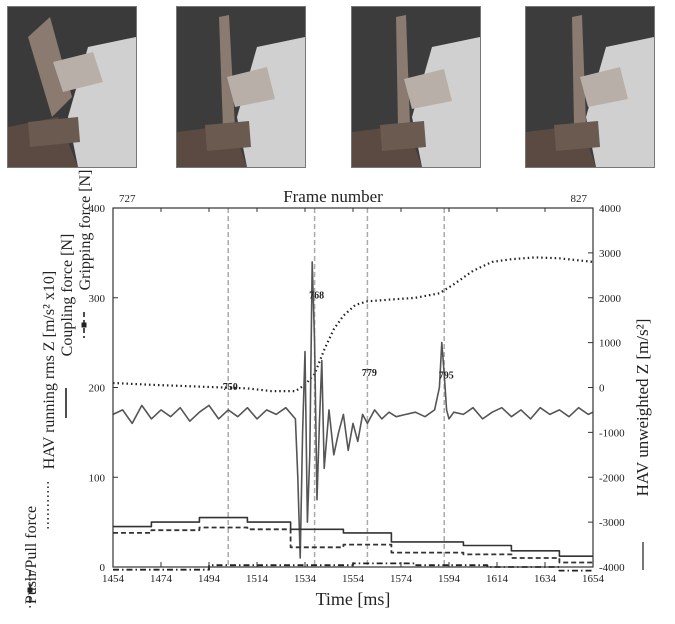  Describe the element at coordinates (97, 478) in the screenshot. I see `y-left-tick-label: 100` at that location.